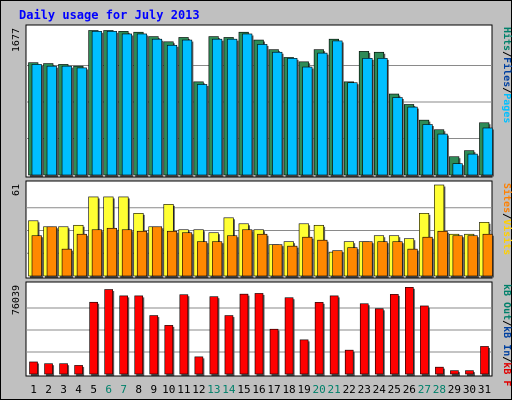  I want to click on legend-kb-in: kB In, so click(506, 341).